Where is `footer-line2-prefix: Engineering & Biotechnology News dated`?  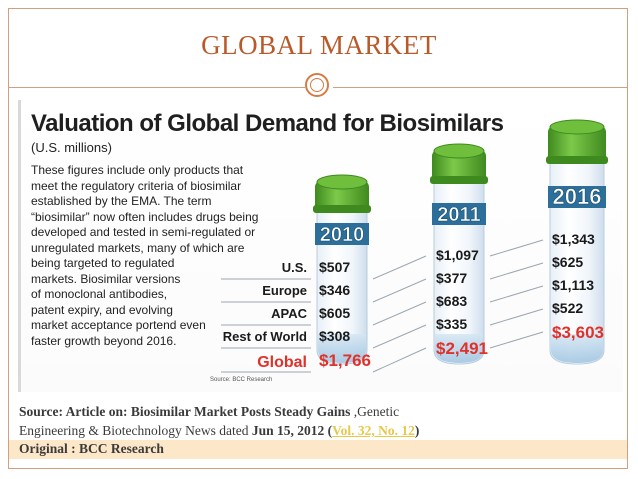 footer-line2-prefix: Engineering & Biotechnology News dated is located at coordinates (135, 430).